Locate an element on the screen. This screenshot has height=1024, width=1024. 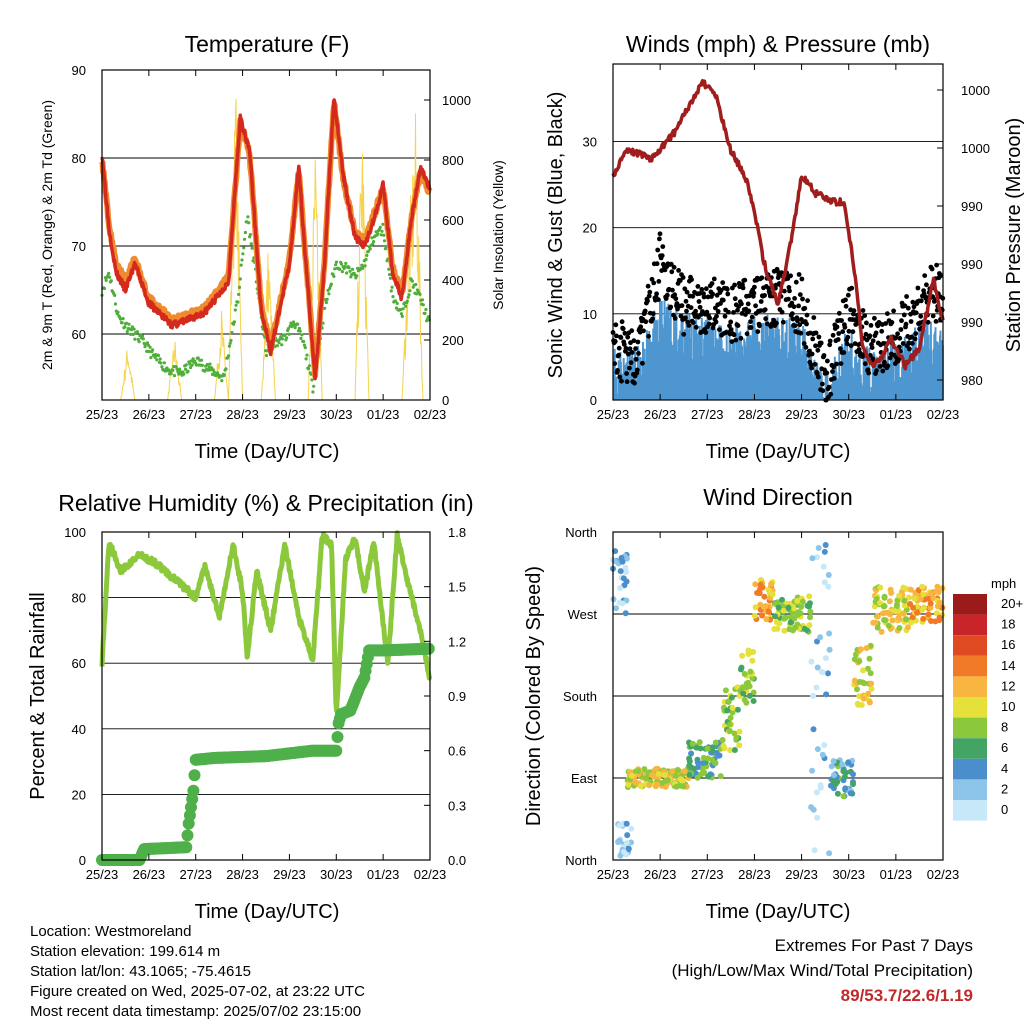
dir-xtick-label: 28/23 is located at coordinates (754, 874).